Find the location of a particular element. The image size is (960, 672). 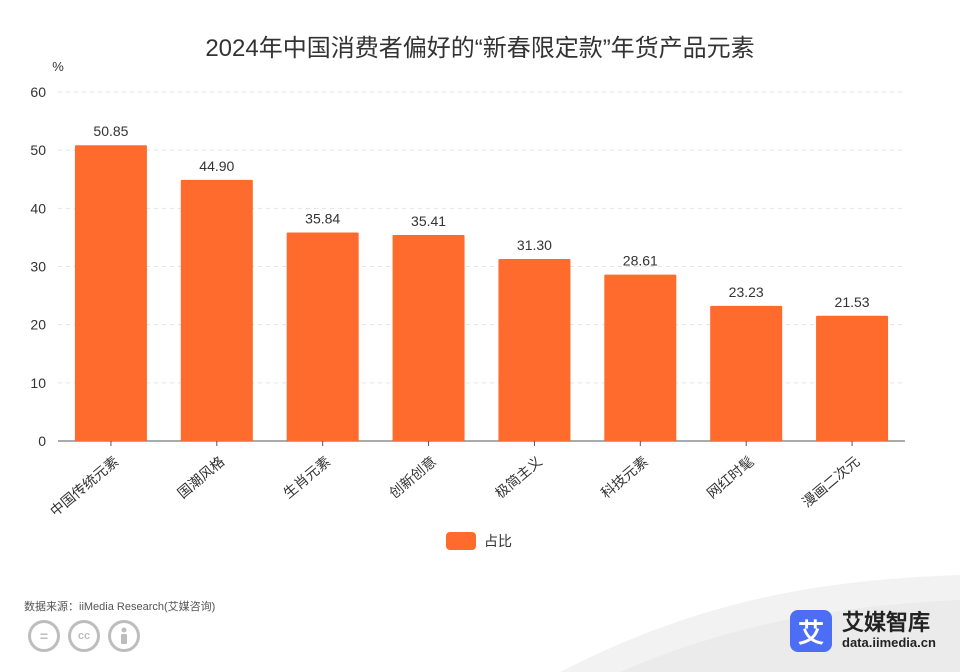

y-tick-label: 10 is located at coordinates (38, 383).